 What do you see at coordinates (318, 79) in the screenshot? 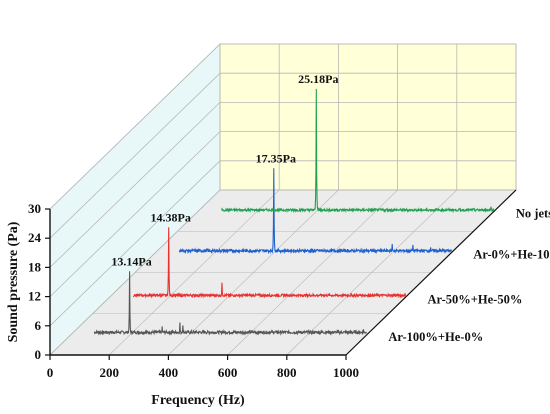
I see `peak-label: 25.18Pa` at bounding box center [318, 79].